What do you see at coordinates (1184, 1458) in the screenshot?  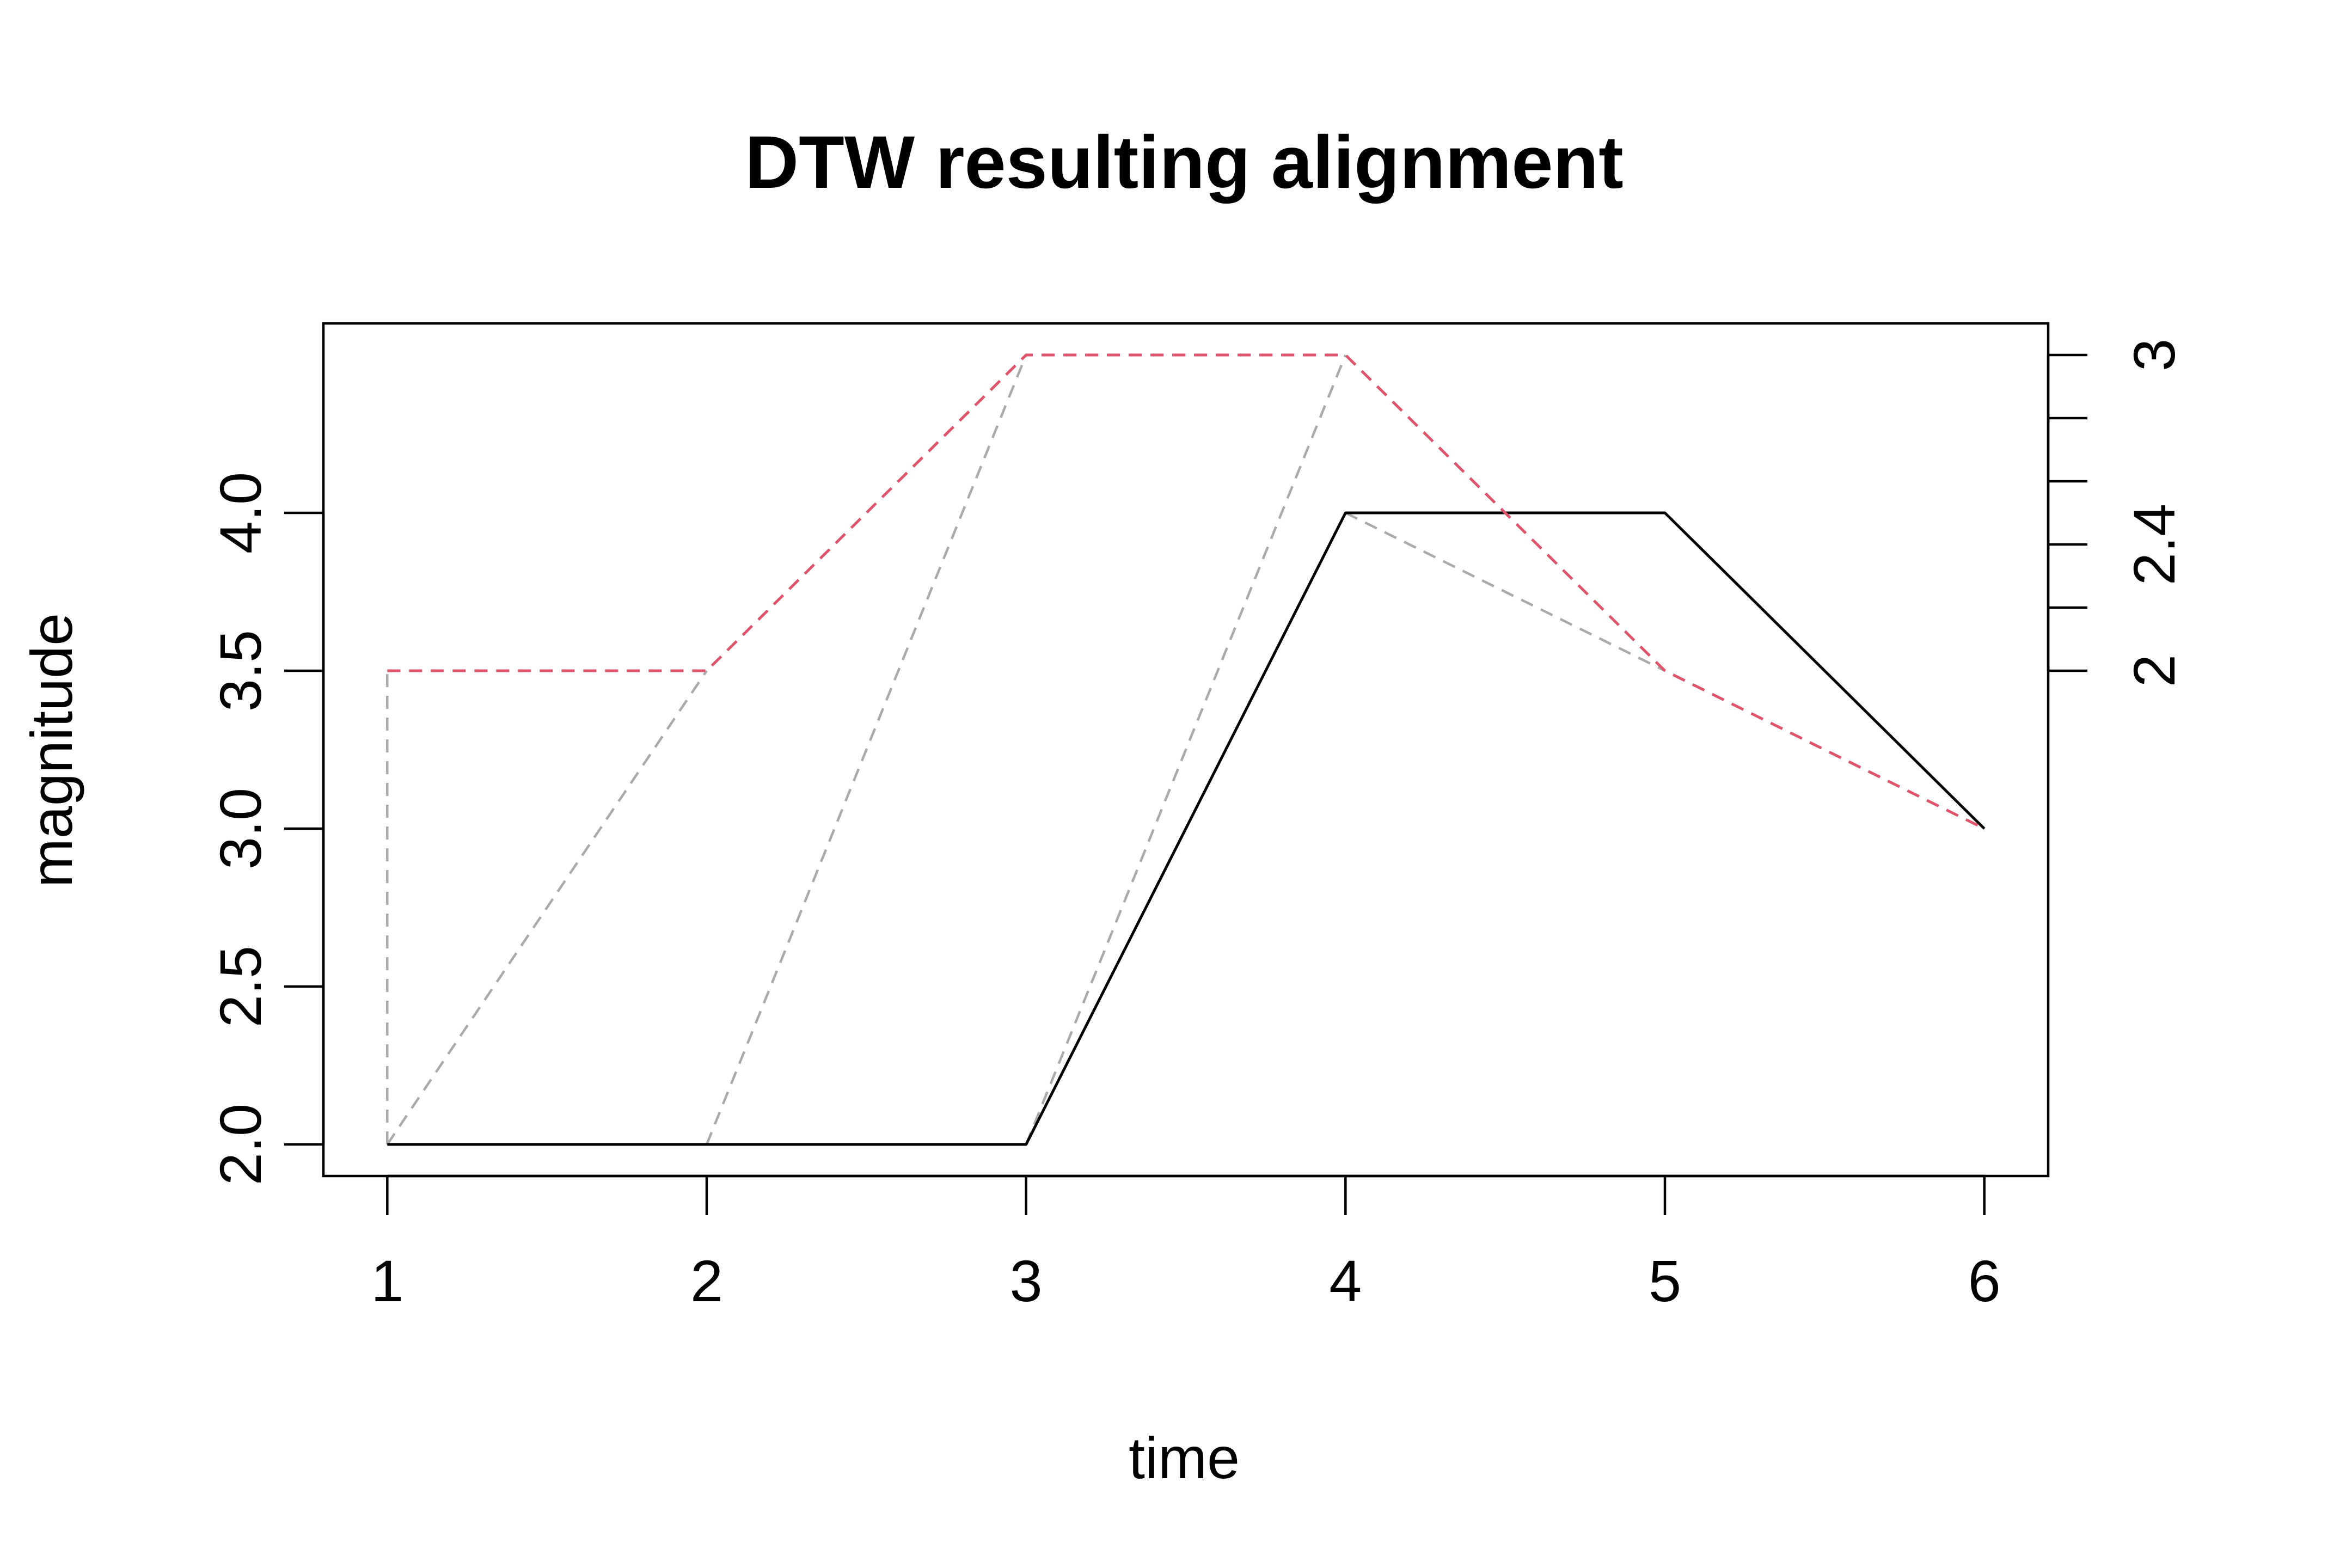 I see `x-axis-label: time` at bounding box center [1184, 1458].